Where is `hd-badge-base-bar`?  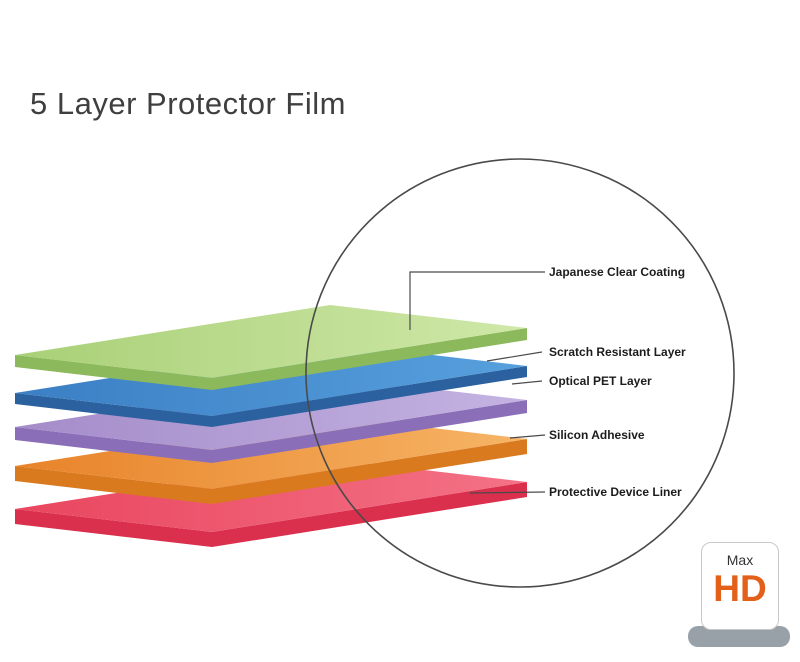
hd-badge-base-bar is located at coordinates (739, 636).